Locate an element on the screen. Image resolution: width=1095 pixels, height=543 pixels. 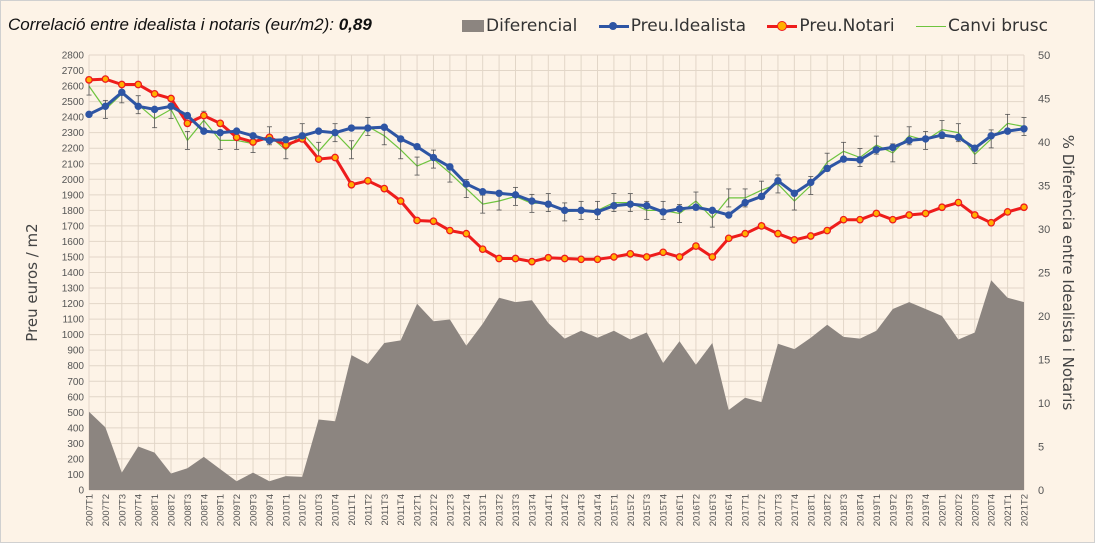
x-tick-label: 2007T1 is located at coordinates (90, 510).